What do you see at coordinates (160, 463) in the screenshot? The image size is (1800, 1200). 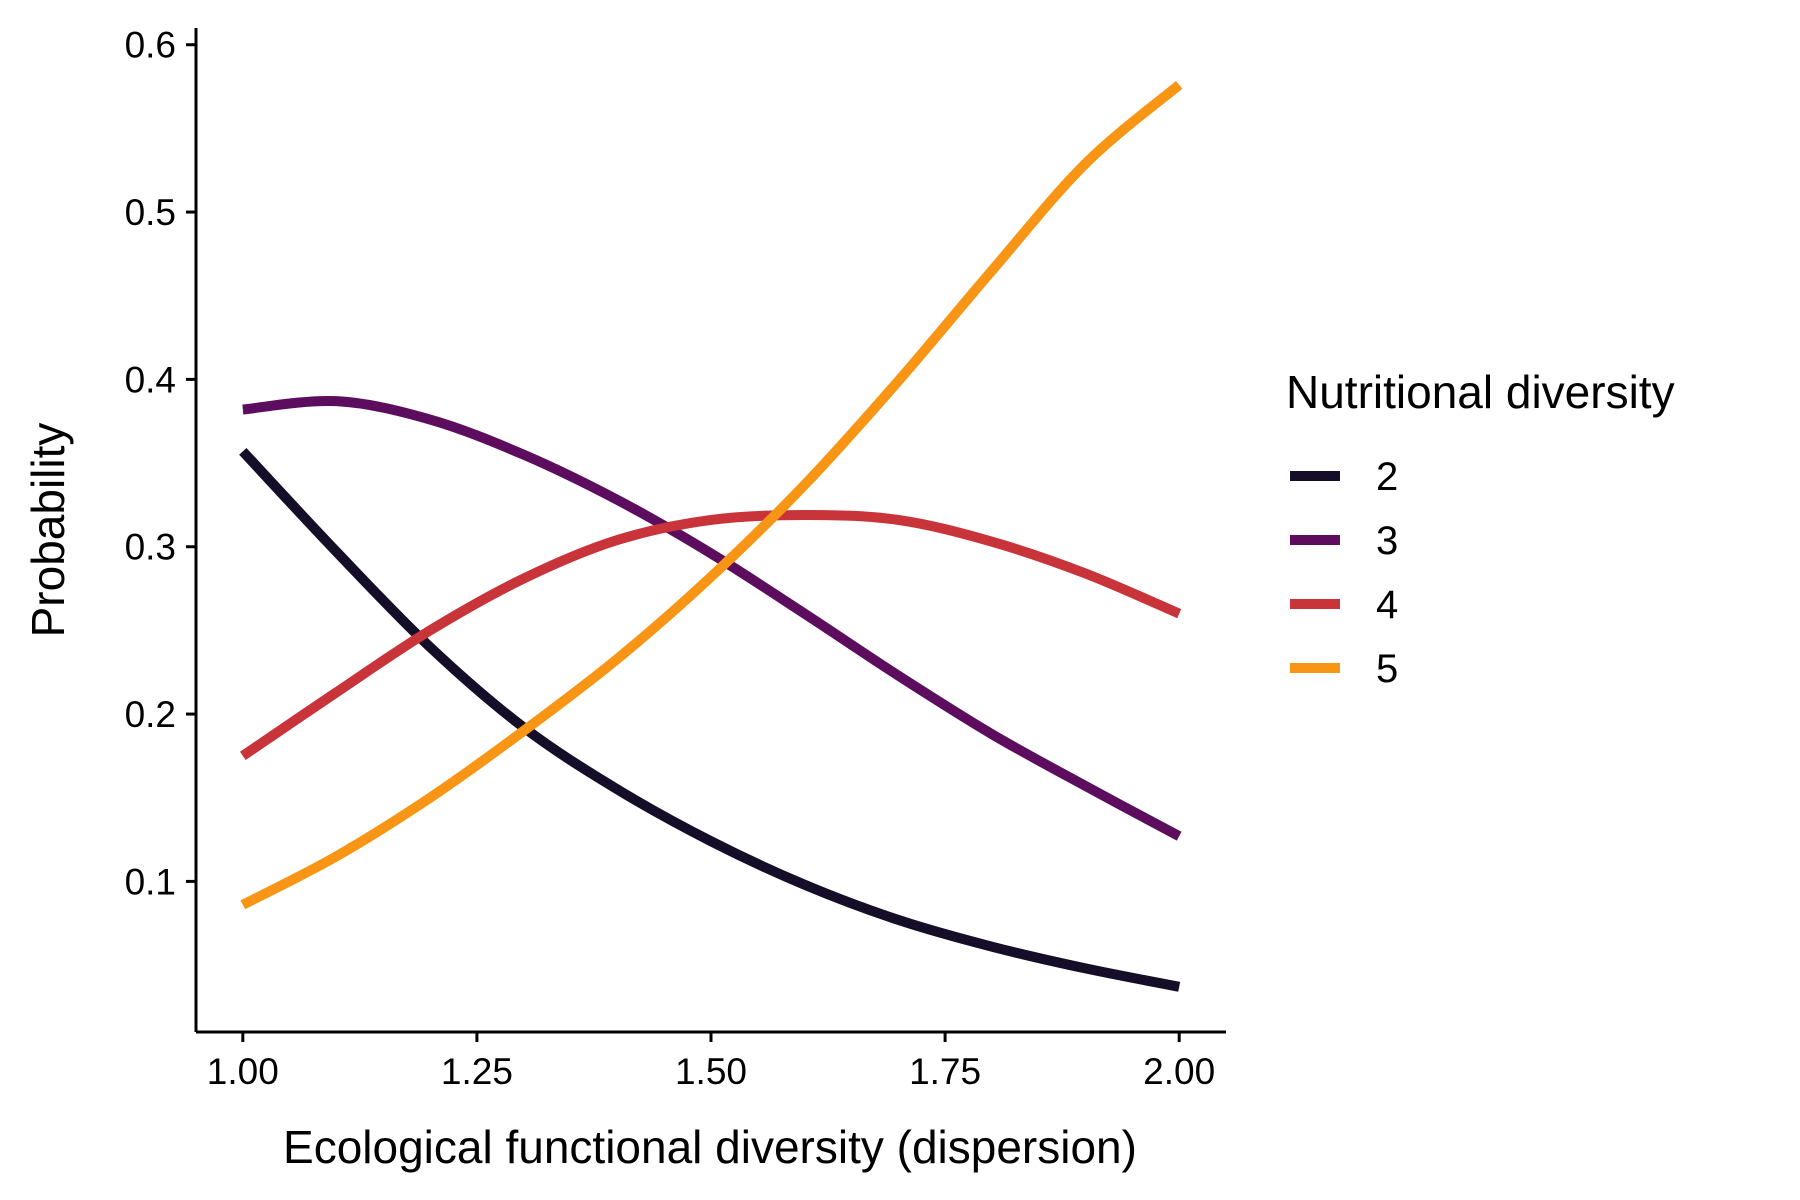 I see `y-ticks: 0.1 0.2 0.3 0.4 0.5 0.6` at bounding box center [160, 463].